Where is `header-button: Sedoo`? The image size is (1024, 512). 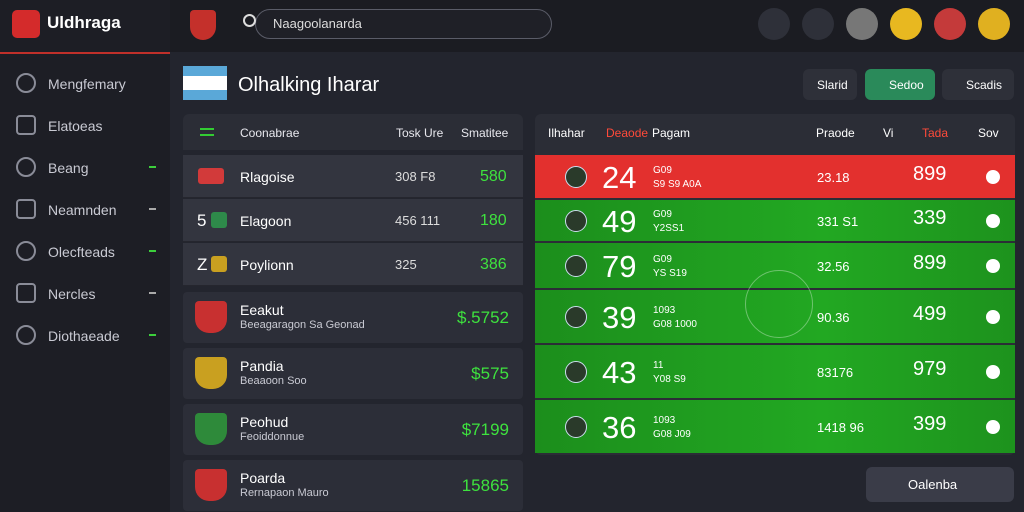 header-button: Sedoo is located at coordinates (900, 84).